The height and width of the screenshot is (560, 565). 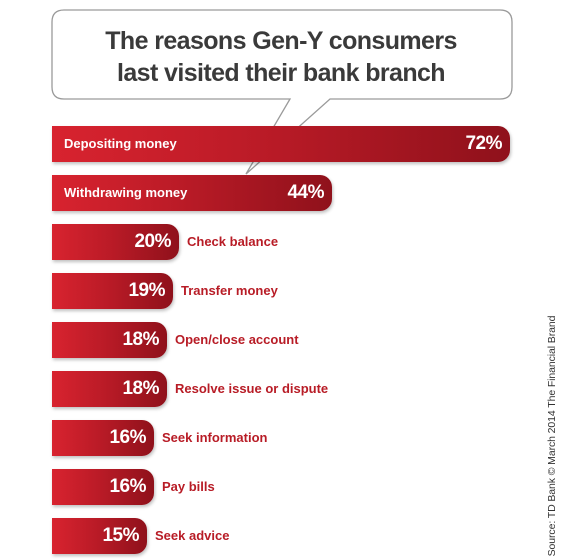 I want to click on bar-category-label: Transfer money, so click(x=229, y=290).